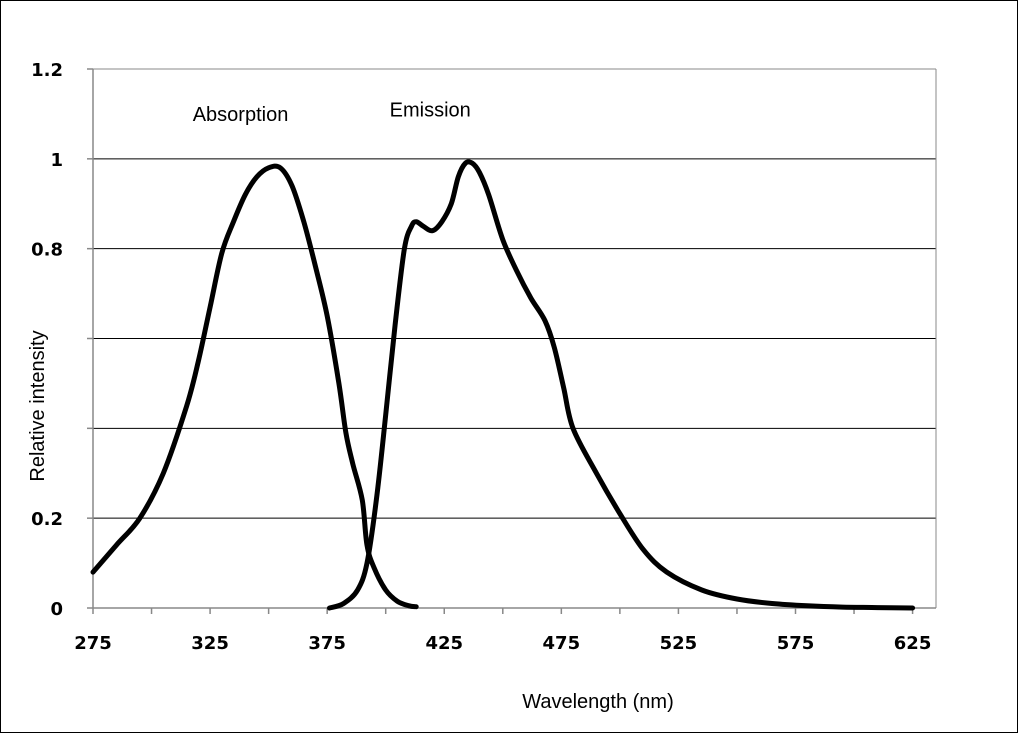 This screenshot has height=734, width=1018. What do you see at coordinates (332, 112) in the screenshot?
I see `annotations: Absorption Emission` at bounding box center [332, 112].